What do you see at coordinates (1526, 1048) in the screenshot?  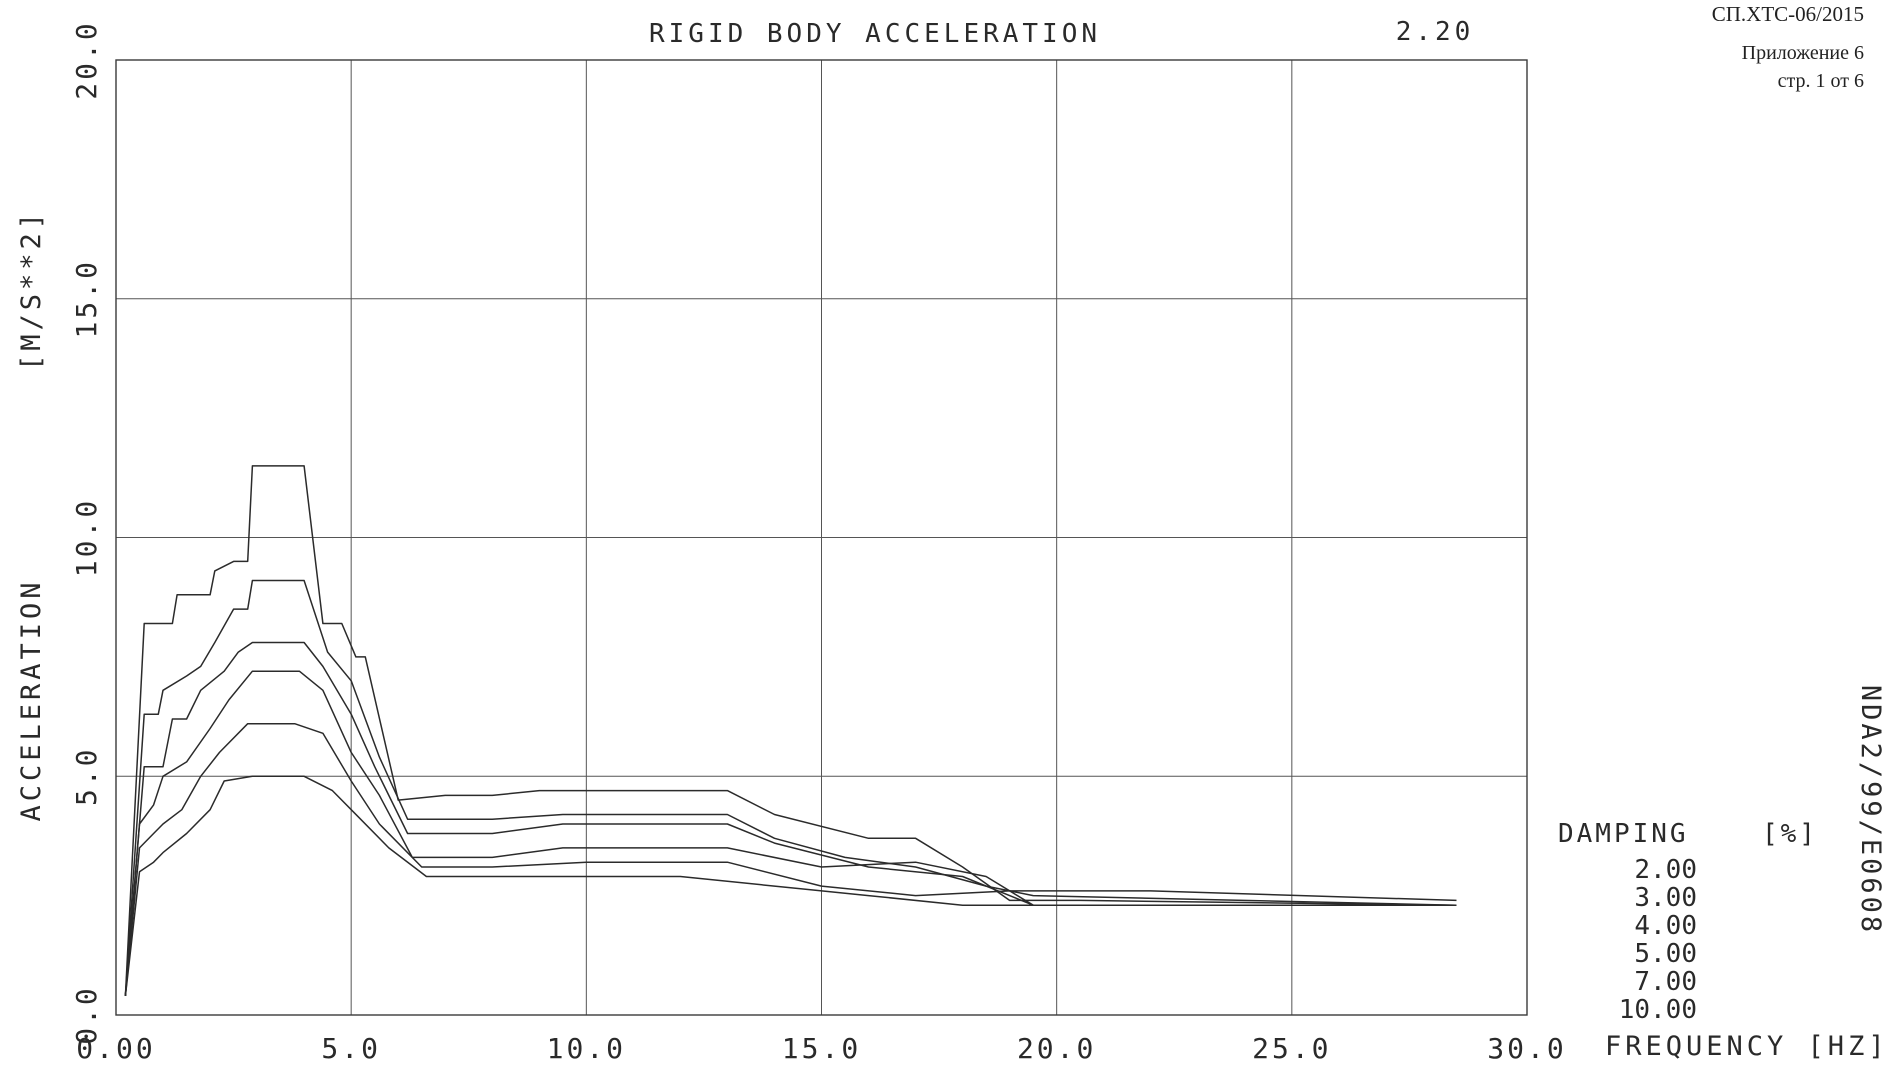 I see `x-tick-label: 30.0` at bounding box center [1526, 1048].